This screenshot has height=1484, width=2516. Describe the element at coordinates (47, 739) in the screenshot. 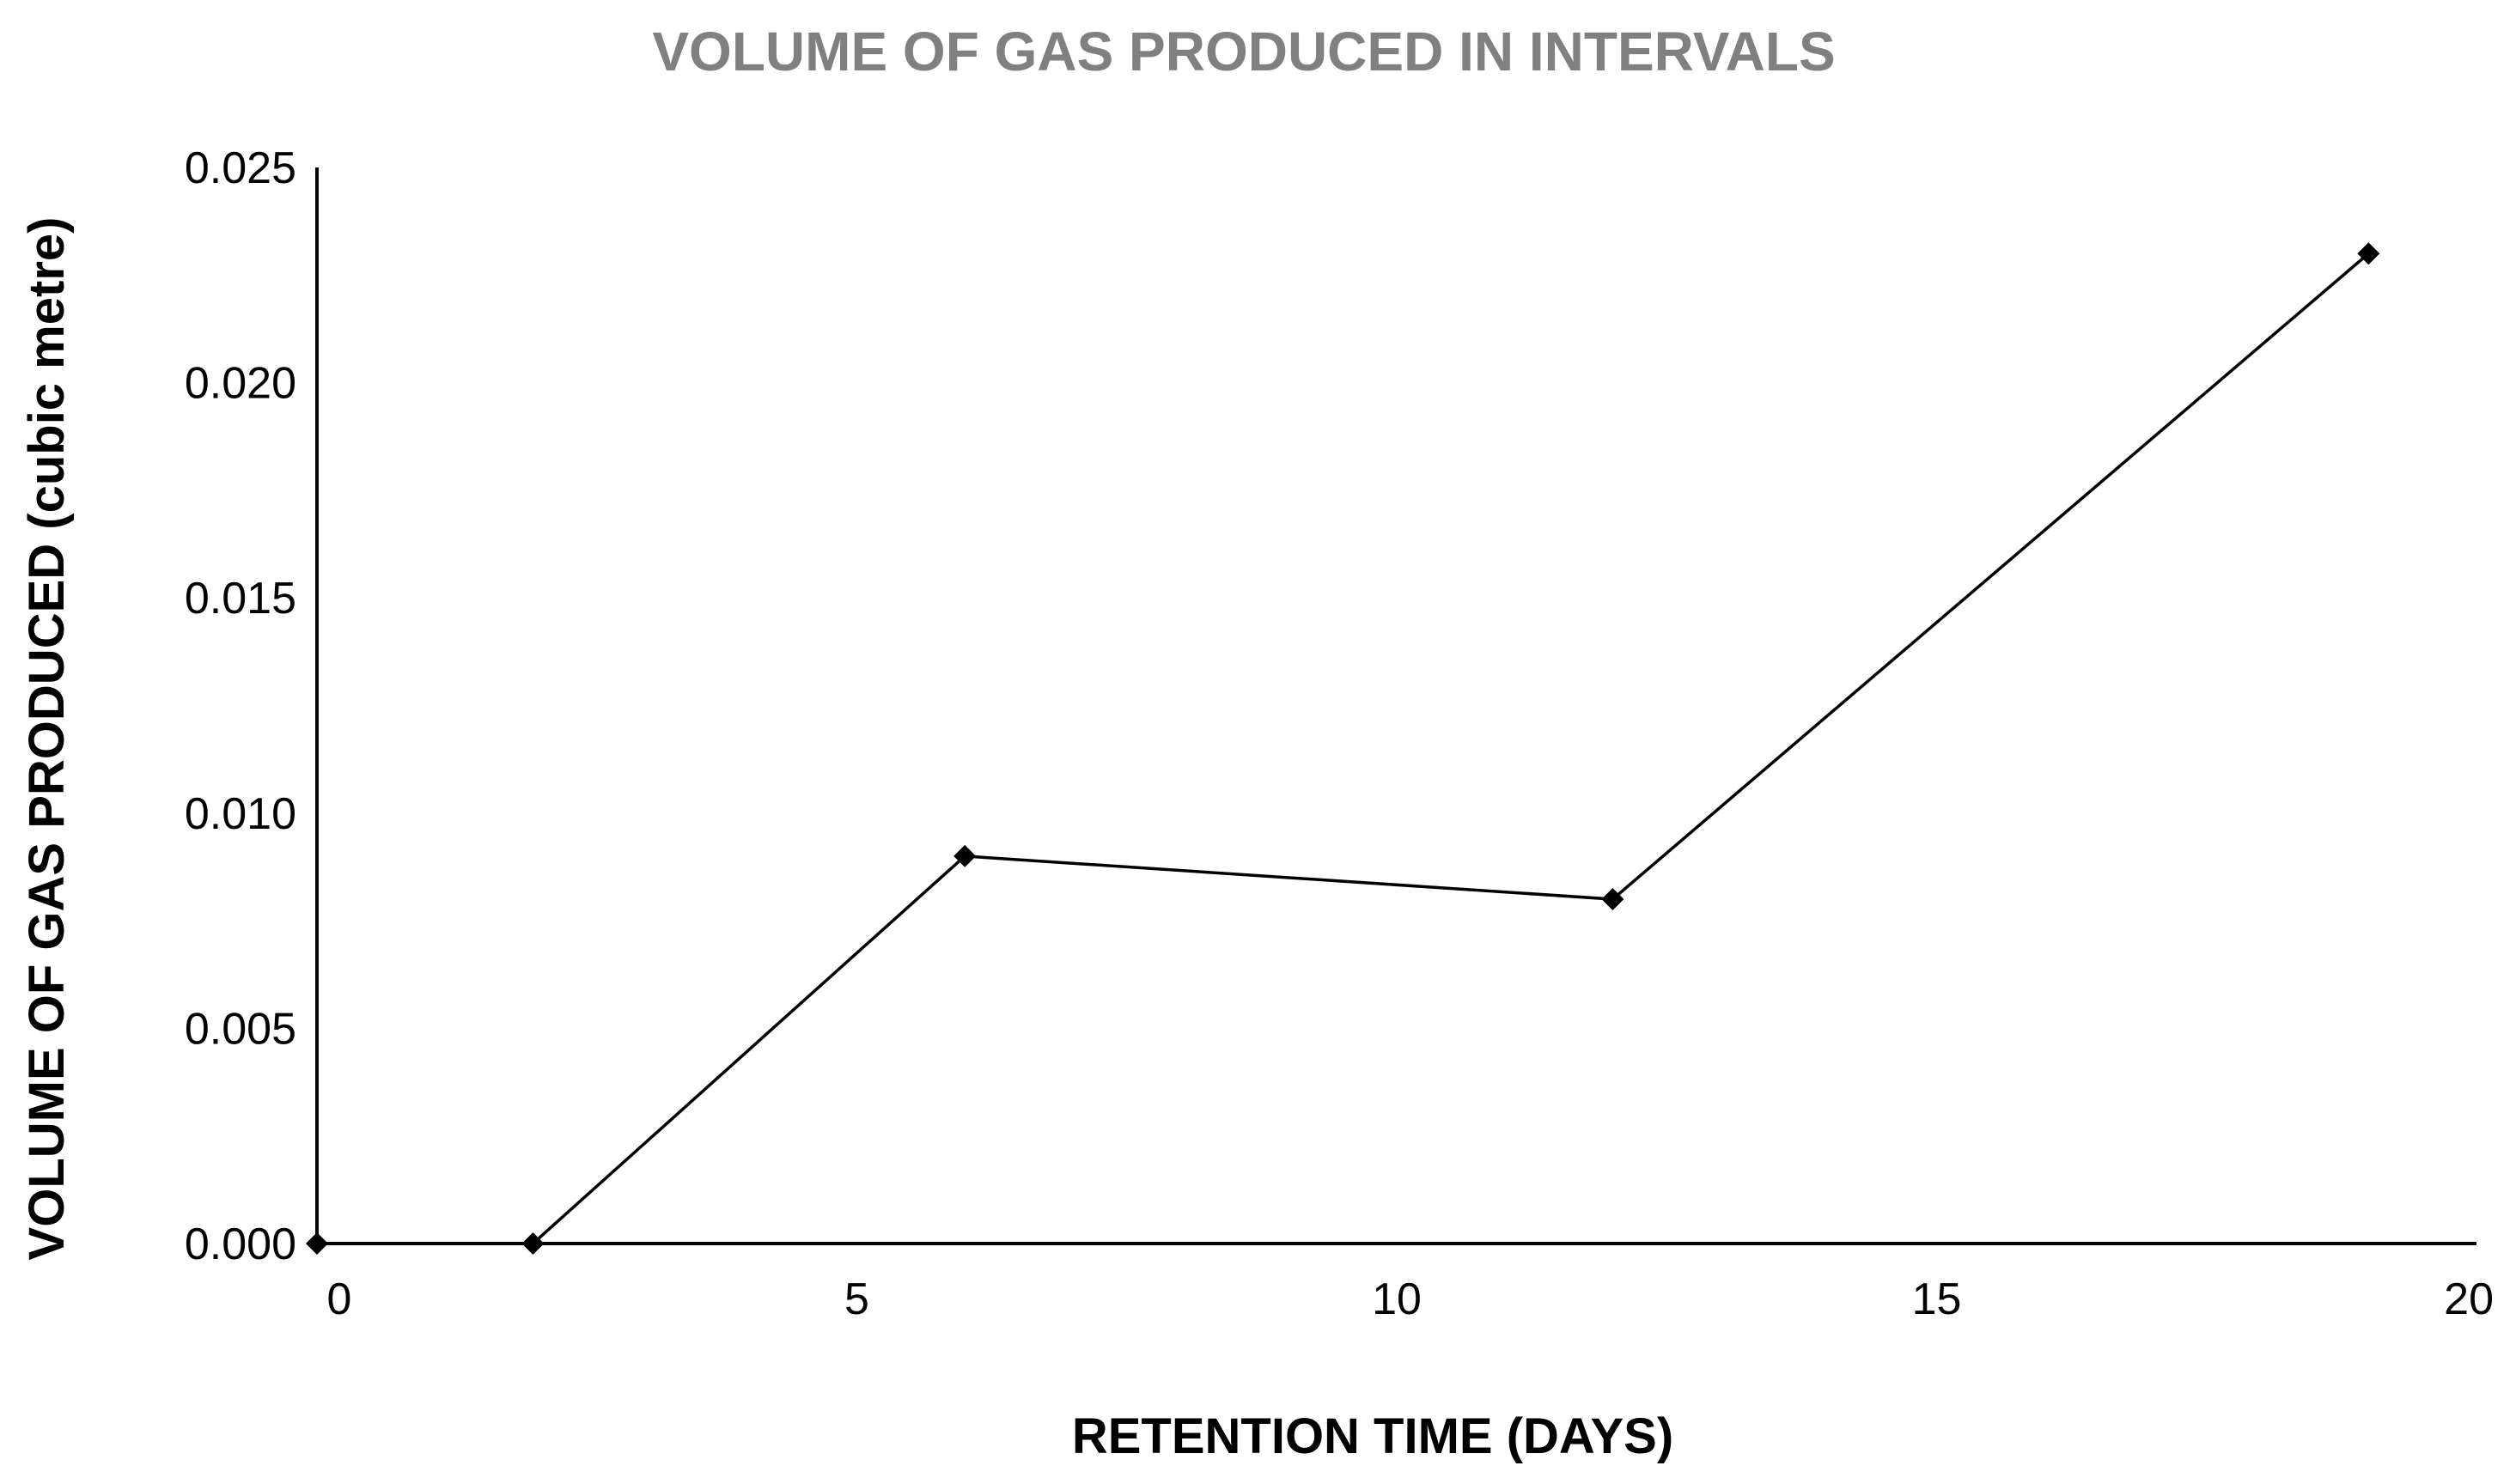

I see `y-axis-label: VOLUME OF GAS PRODUCED (cubic metre)` at that location.